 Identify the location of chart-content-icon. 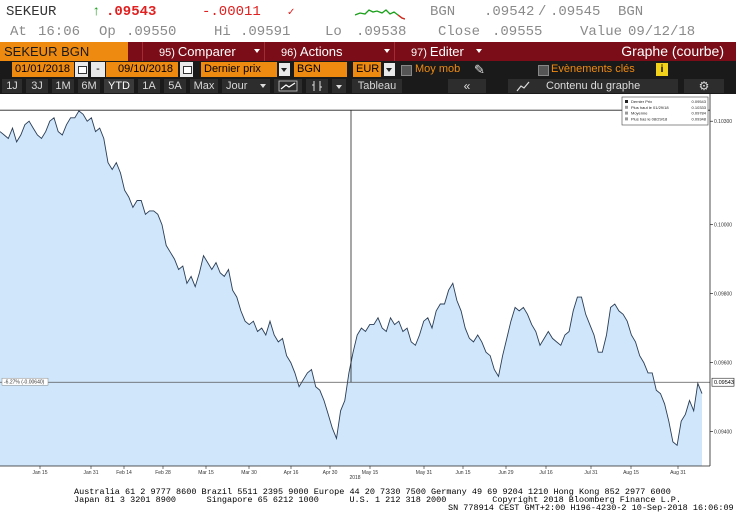
(523, 86).